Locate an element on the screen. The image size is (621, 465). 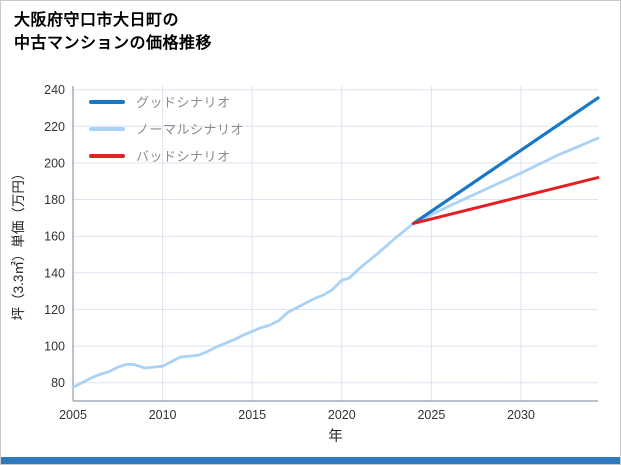
legend-item-normal: ノーマルシナリオ is located at coordinates (166, 128).